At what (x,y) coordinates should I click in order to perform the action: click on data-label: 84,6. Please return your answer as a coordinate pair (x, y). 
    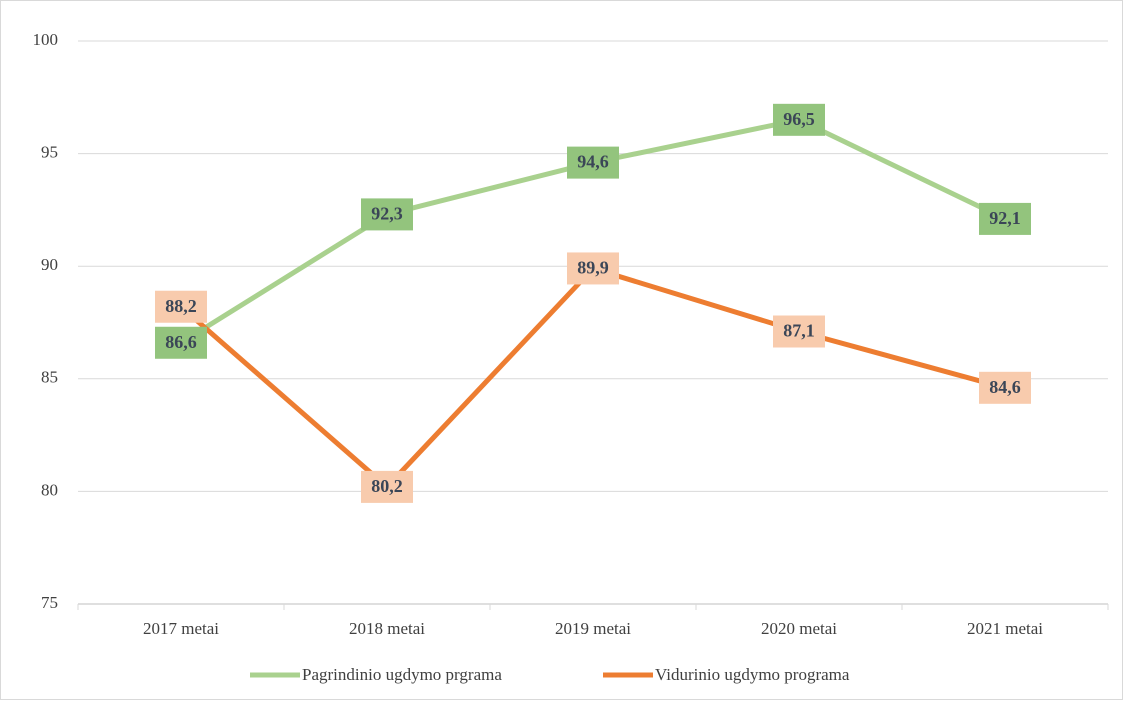
    Looking at the image, I should click on (1005, 387).